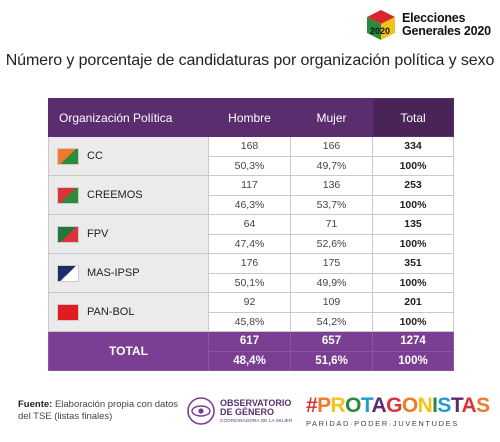 The height and width of the screenshot is (442, 500). What do you see at coordinates (249, 282) in the screenshot?
I see `hombre-pct: 50,1%` at bounding box center [249, 282].